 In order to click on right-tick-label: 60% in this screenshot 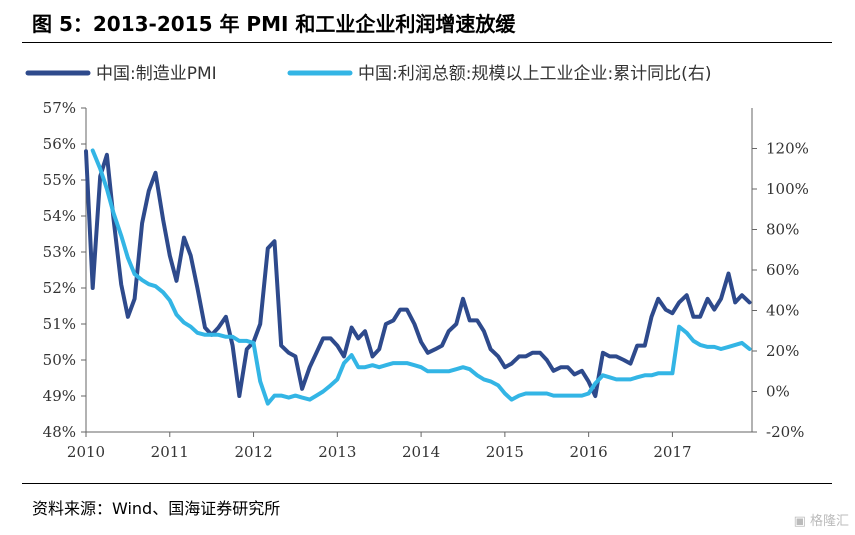, I will do `click(782, 270)`.